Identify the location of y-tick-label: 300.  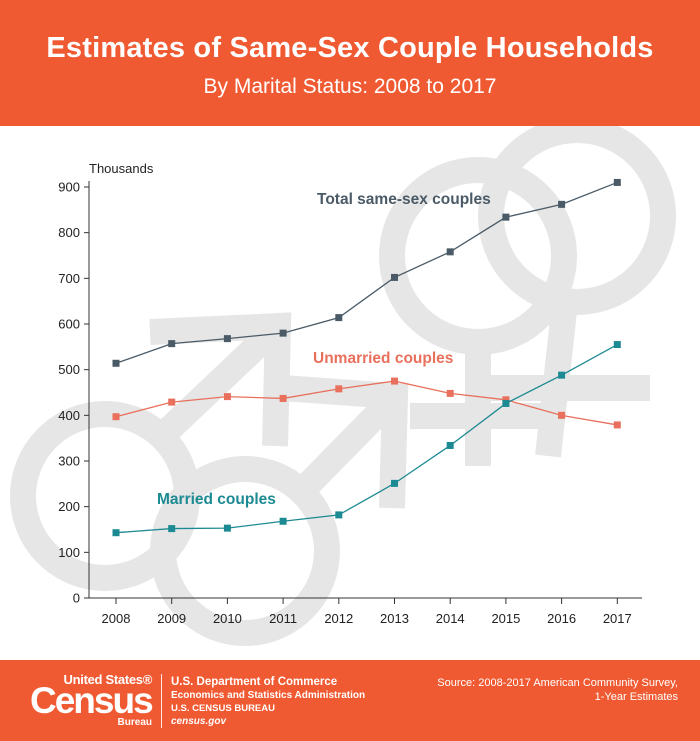
(69, 461).